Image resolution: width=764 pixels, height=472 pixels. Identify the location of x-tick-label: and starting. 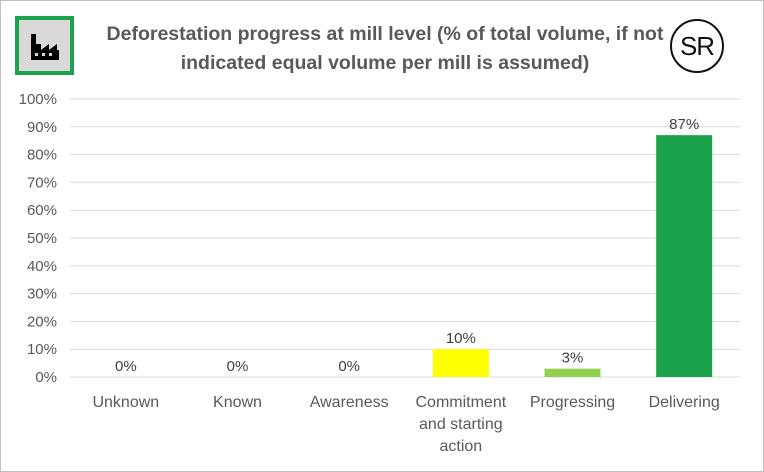
(461, 424).